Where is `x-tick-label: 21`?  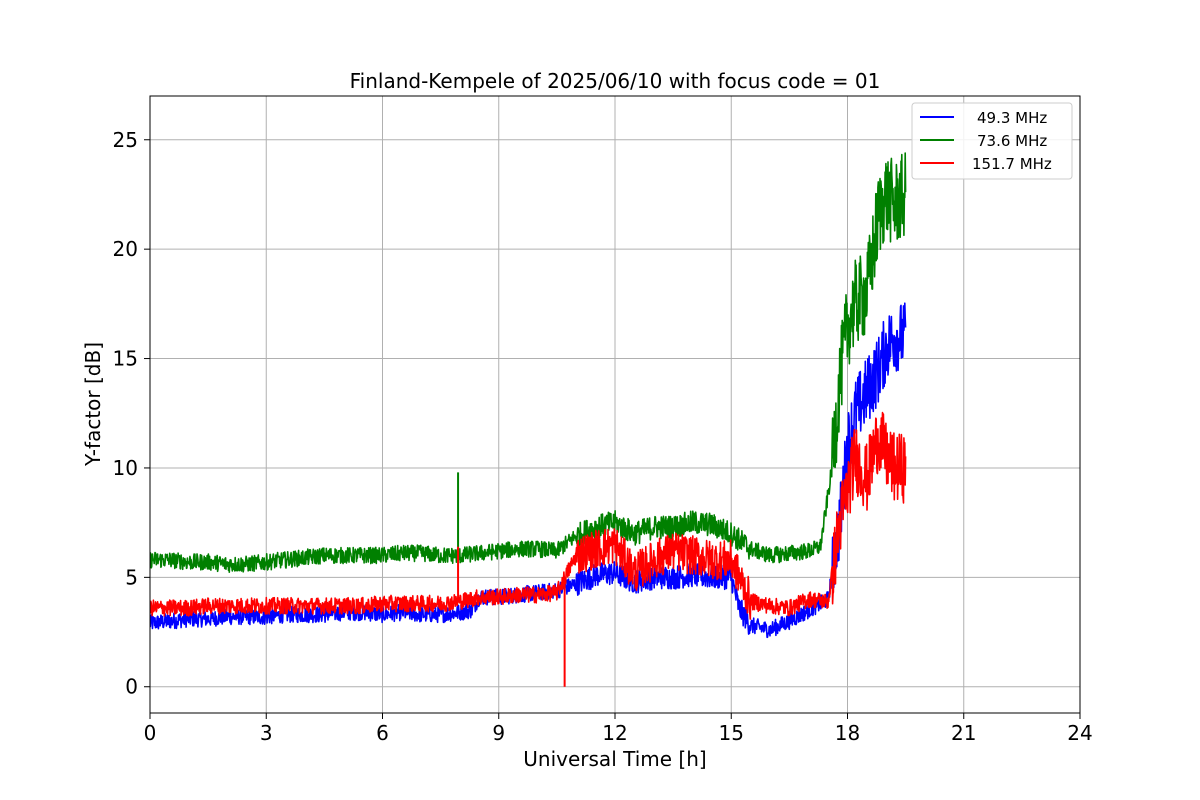
x-tick-label: 21 is located at coordinates (963, 733).